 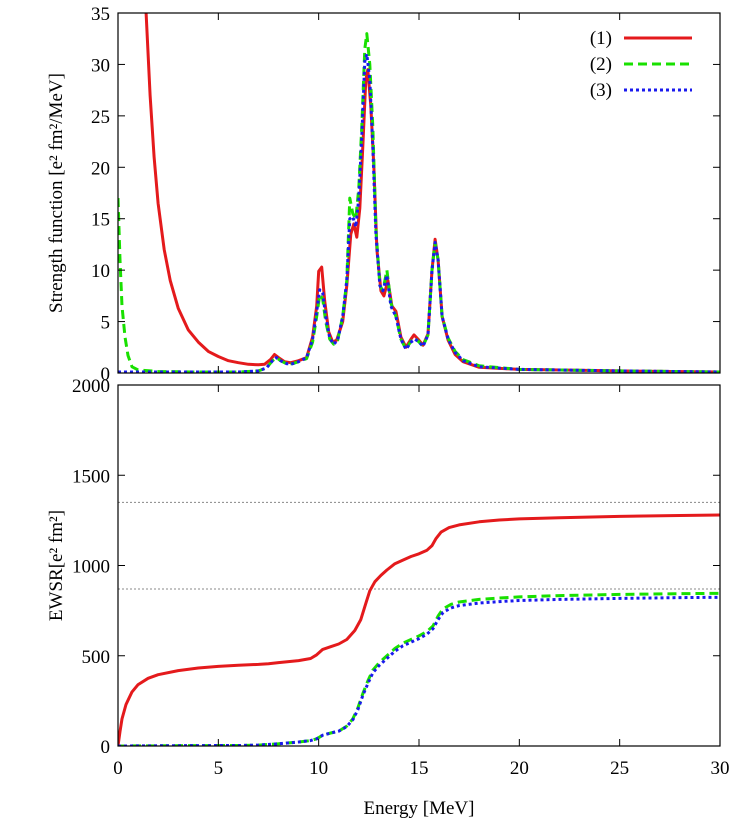 I want to click on x-tick-label: 5, so click(x=219, y=768).